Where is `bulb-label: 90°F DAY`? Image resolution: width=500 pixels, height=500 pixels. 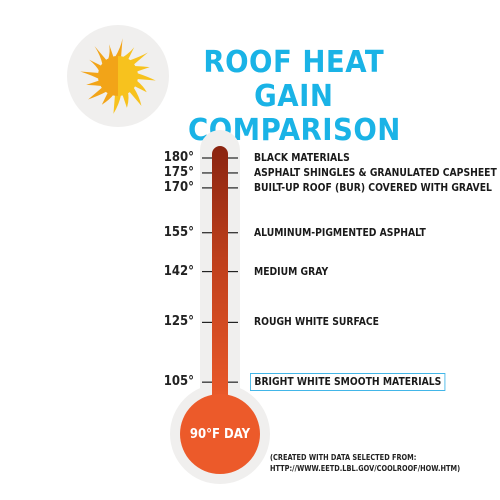 bulb-label: 90°F DAY is located at coordinates (220, 434).